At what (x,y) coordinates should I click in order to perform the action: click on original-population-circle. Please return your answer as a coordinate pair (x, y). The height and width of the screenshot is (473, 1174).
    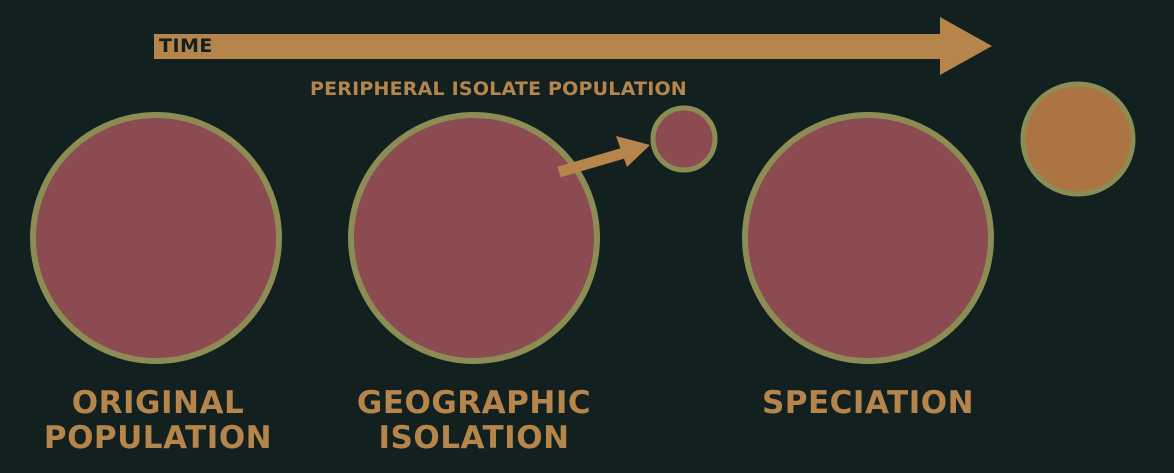
    Looking at the image, I should click on (156, 238).